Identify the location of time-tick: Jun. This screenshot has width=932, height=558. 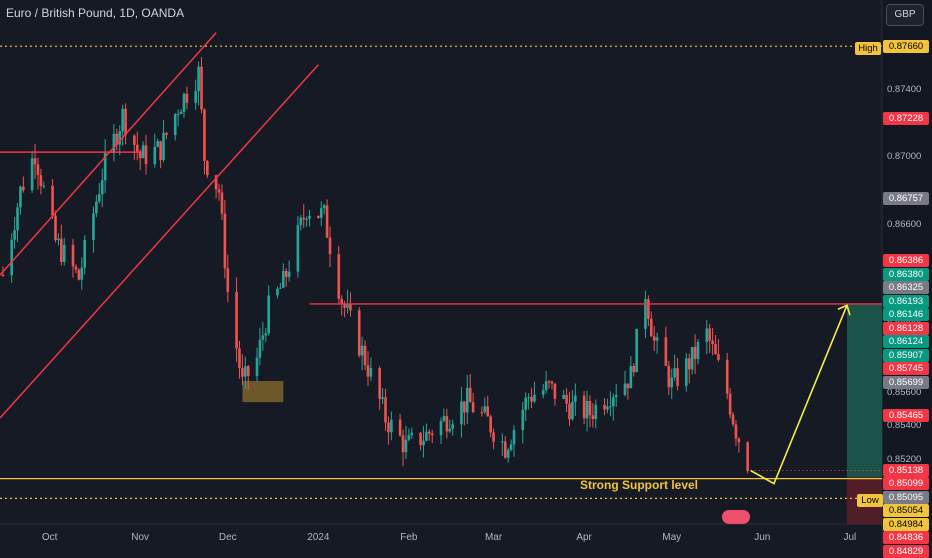
(762, 537).